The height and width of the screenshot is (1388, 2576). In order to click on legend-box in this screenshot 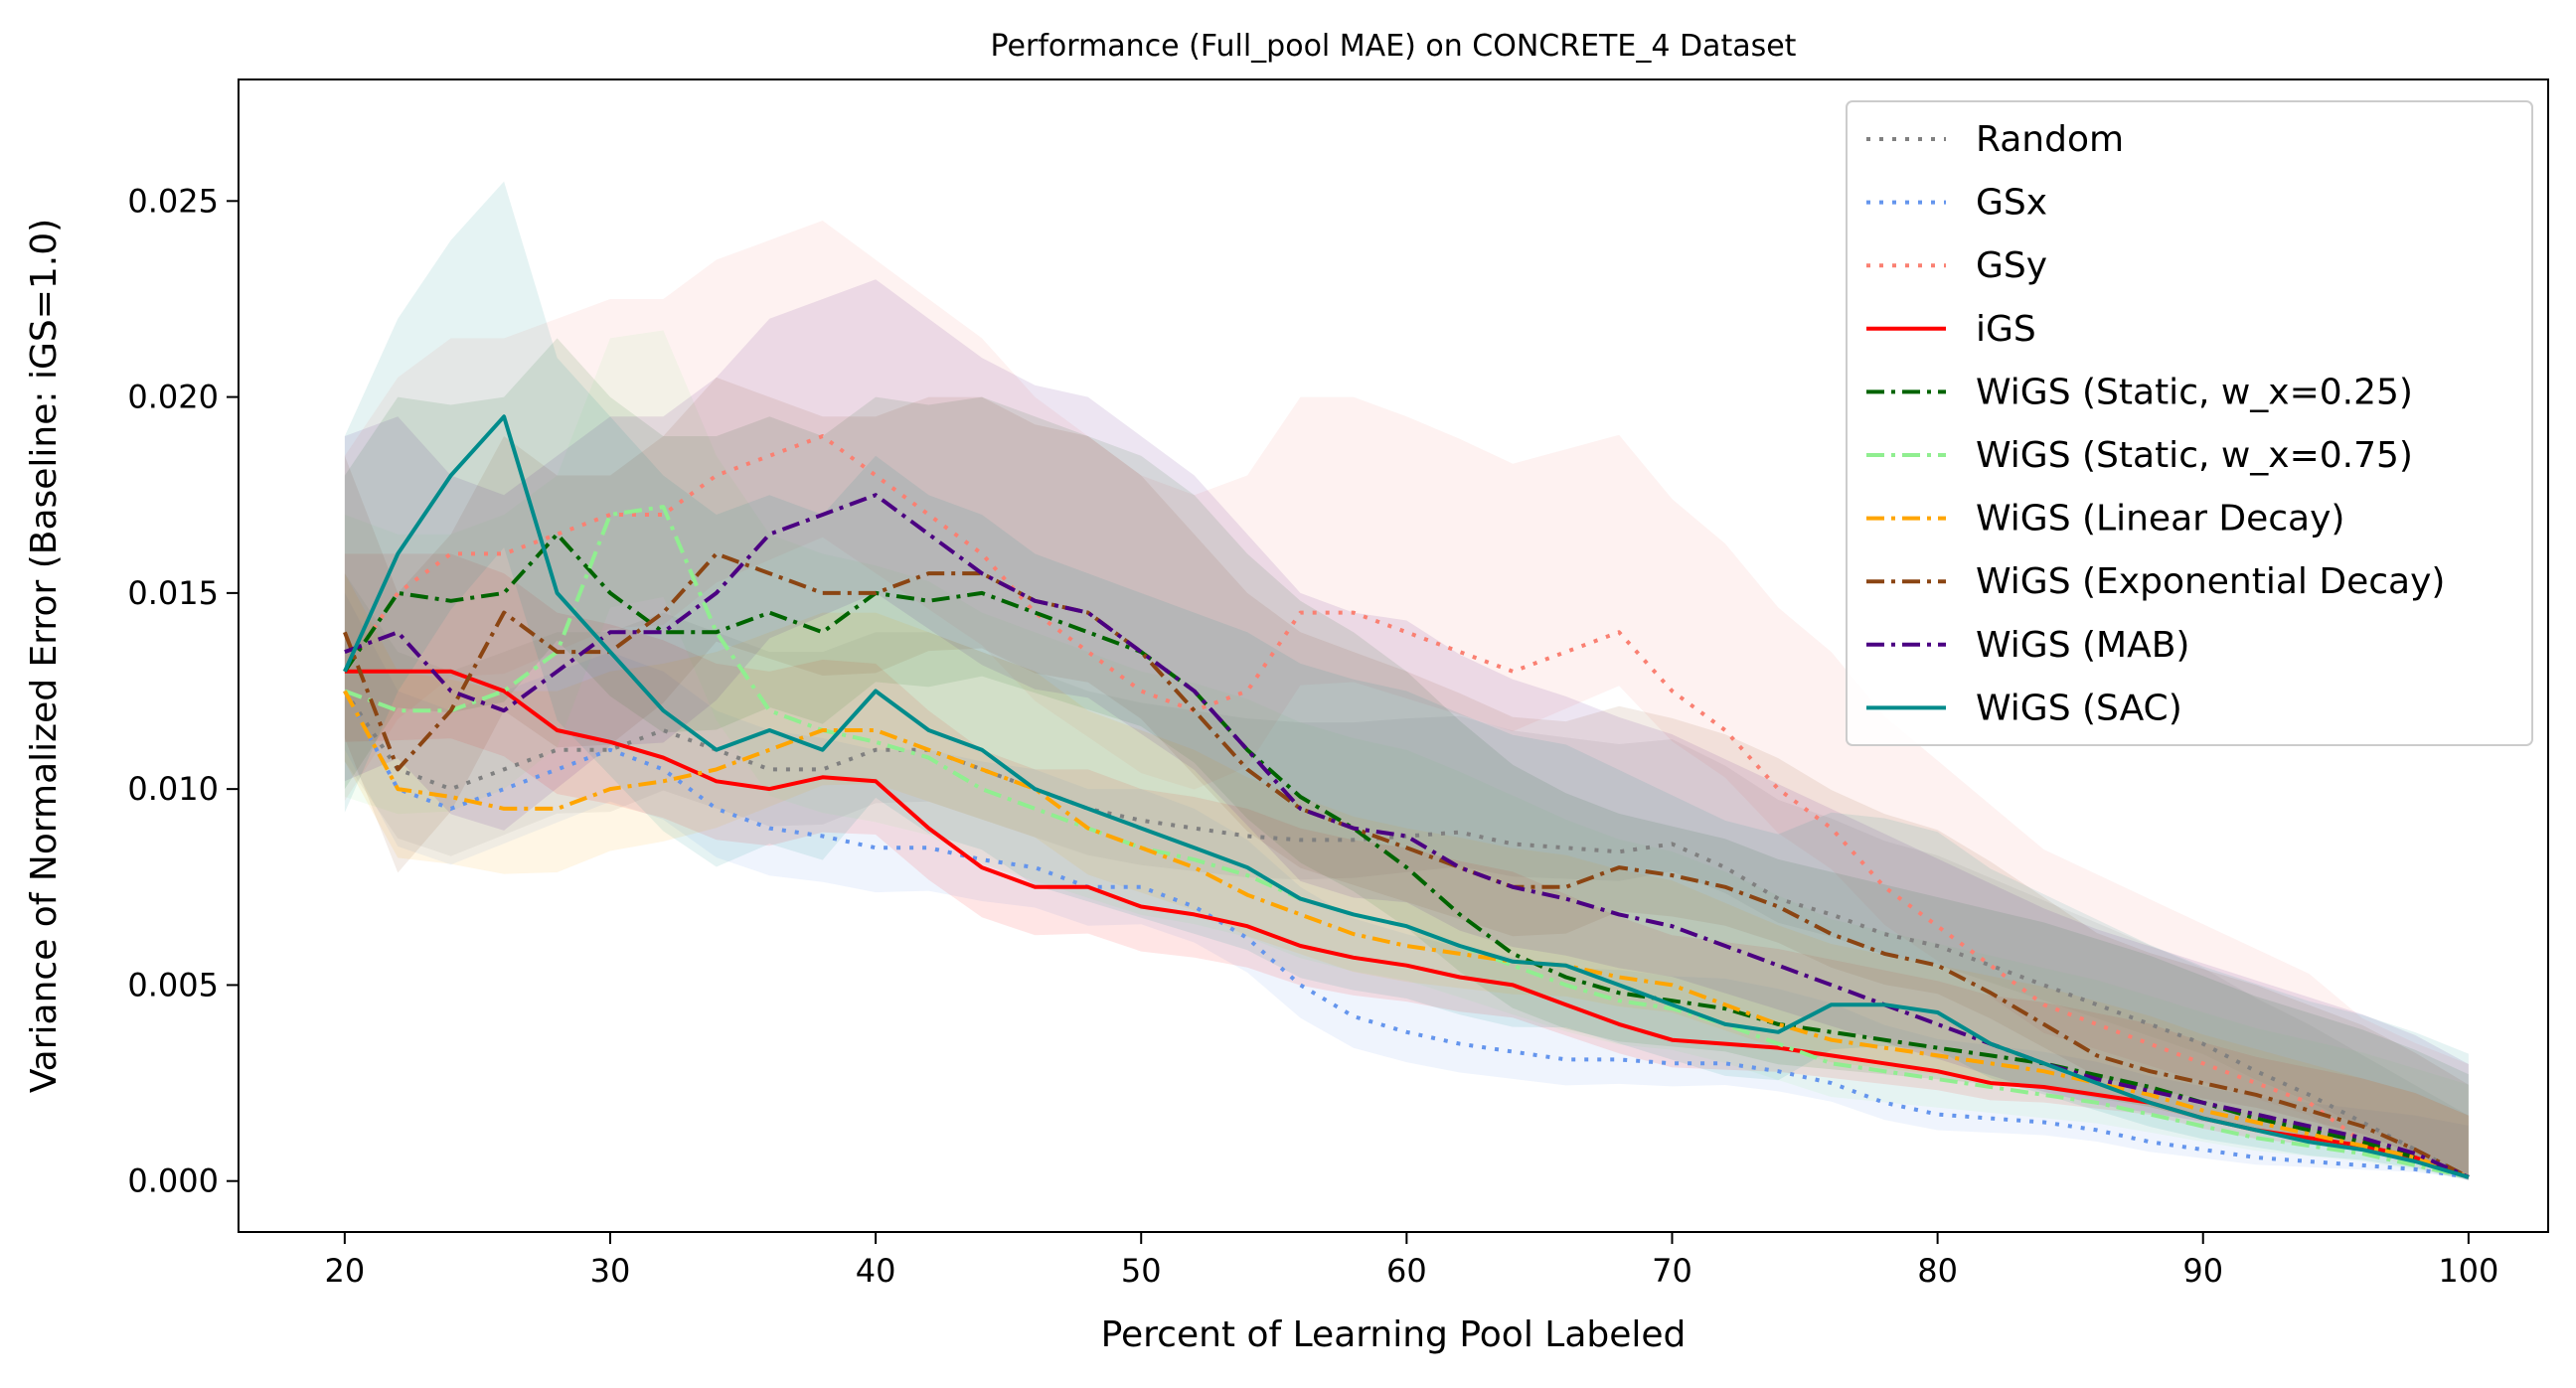, I will do `click(2189, 423)`.